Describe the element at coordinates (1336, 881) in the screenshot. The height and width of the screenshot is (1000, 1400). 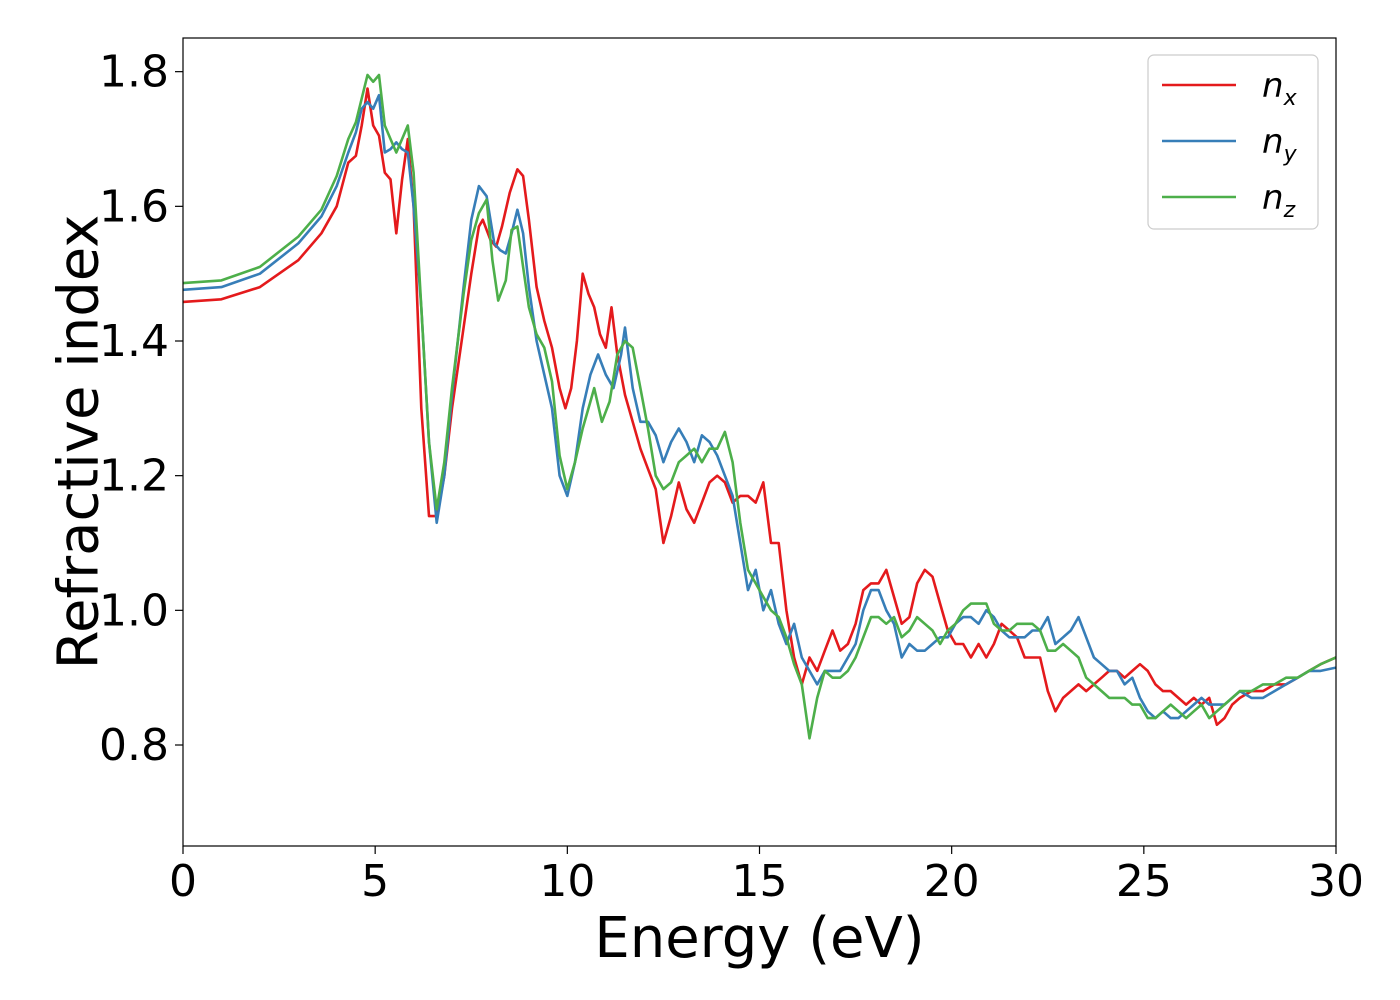
I see `x-tick-label: 30` at that location.